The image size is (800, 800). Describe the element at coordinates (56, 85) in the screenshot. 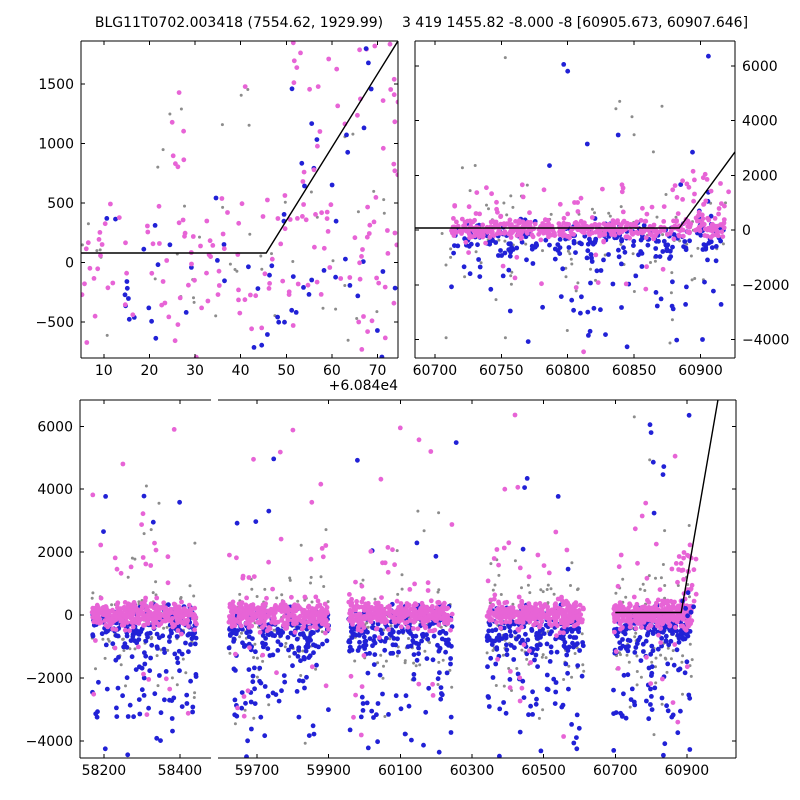

I see `tick-label: 1500` at that location.